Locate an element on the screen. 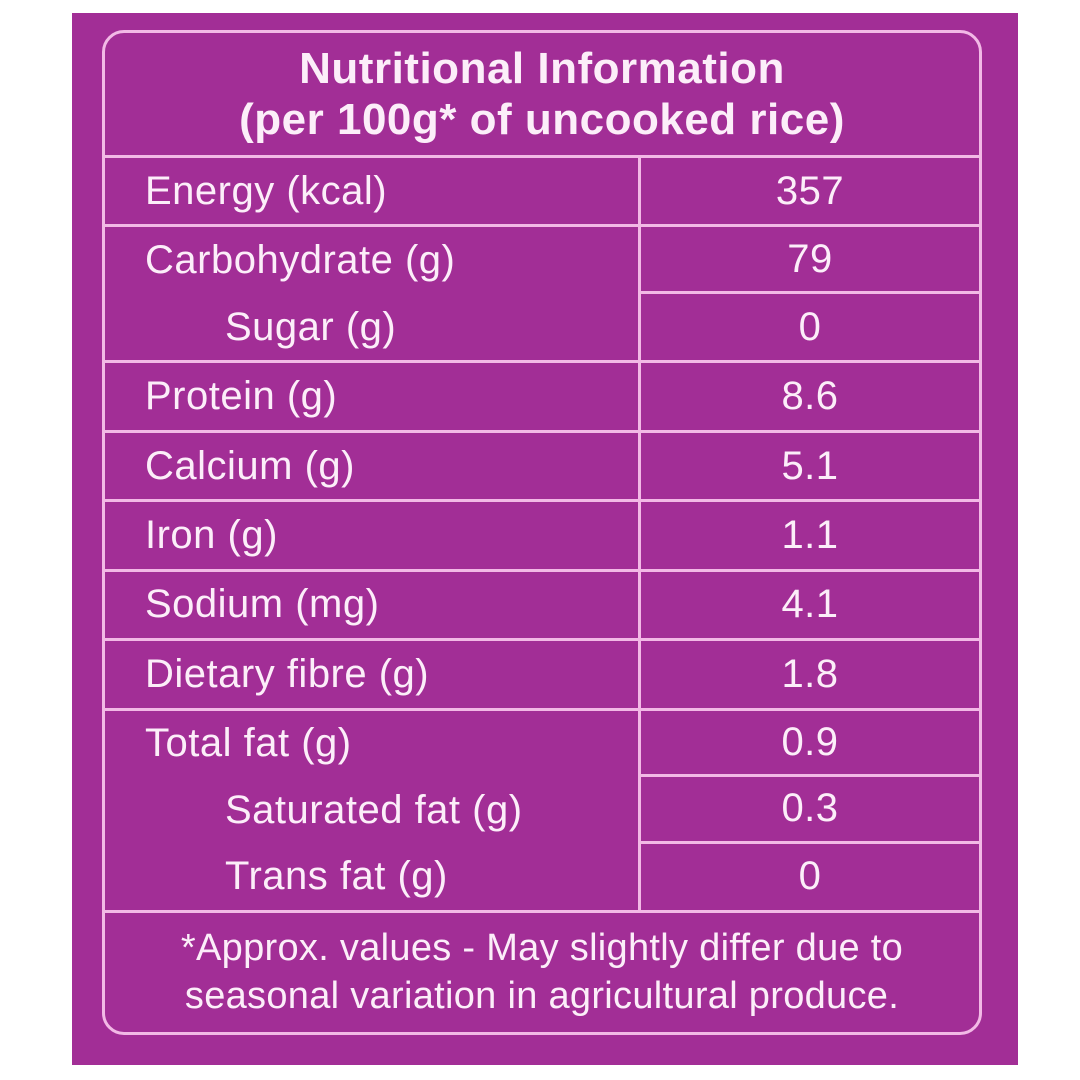 This screenshot has height=1080, width=1080. row-value: 1.8 is located at coordinates (810, 673).